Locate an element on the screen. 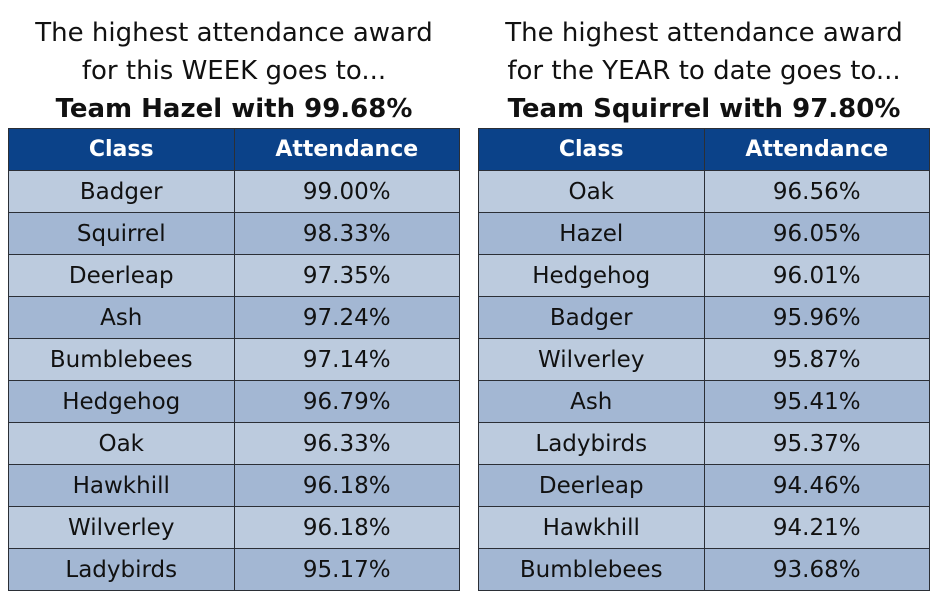 The width and height of the screenshot is (940, 600). attendance-cell: 98.33% is located at coordinates (346, 233).